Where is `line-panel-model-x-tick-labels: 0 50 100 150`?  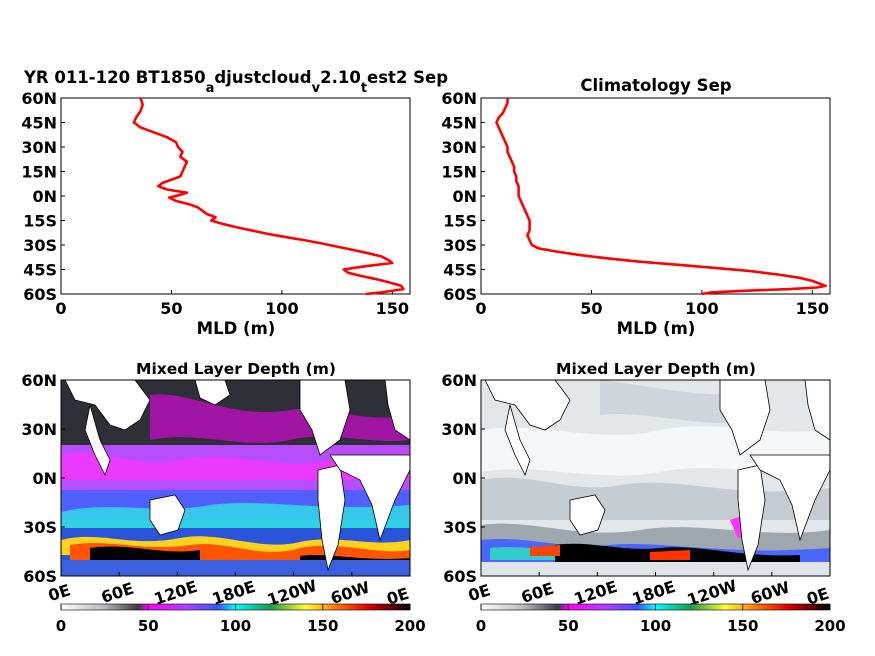
line-panel-model-x-tick-labels: 0 50 100 150 is located at coordinates (232, 304).